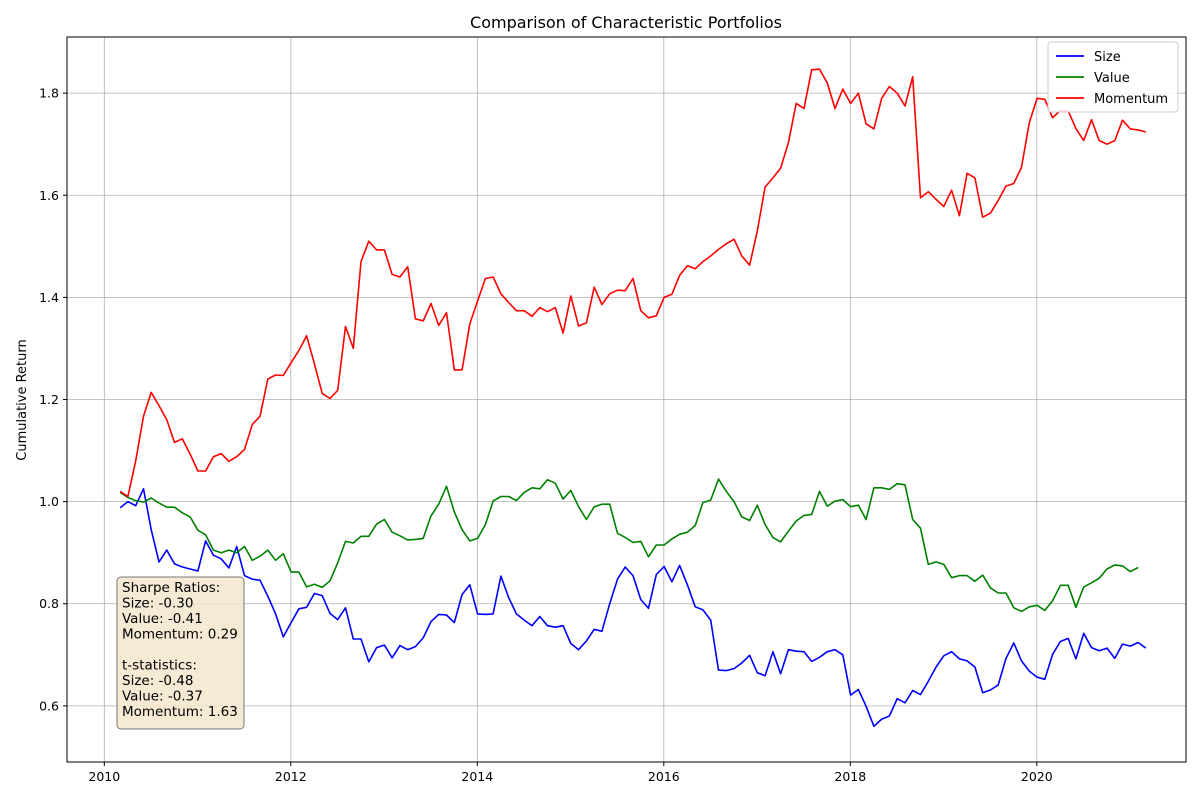  Describe the element at coordinates (162, 697) in the screenshot. I see `annotation-line: Value: -0.37` at that location.